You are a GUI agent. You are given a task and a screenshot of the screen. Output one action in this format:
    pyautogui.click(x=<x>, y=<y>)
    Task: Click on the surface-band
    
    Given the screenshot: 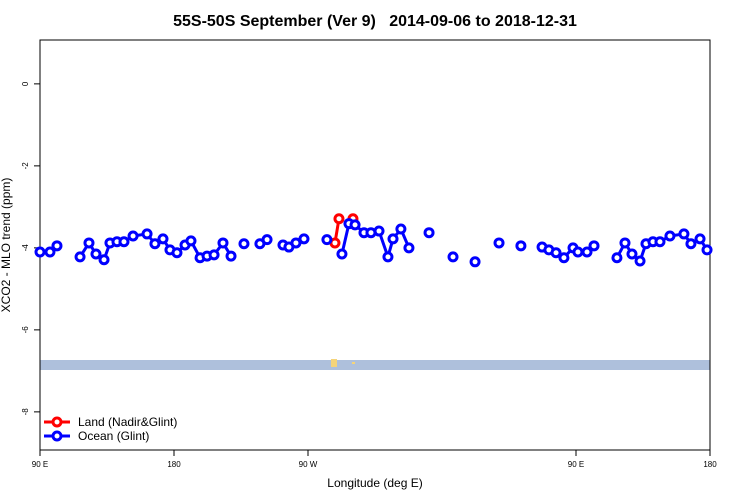 What is the action you would take?
    pyautogui.click(x=375, y=365)
    